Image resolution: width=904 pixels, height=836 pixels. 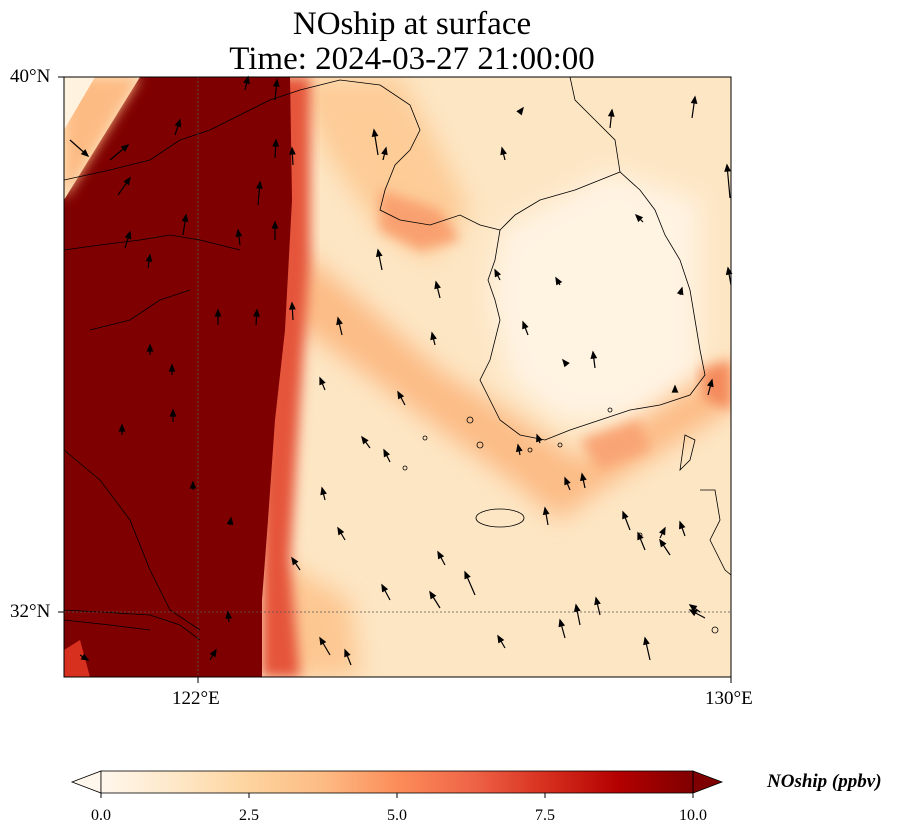 What do you see at coordinates (249, 815) in the screenshot?
I see `colorbar-tick-2-5: 2.5` at bounding box center [249, 815].